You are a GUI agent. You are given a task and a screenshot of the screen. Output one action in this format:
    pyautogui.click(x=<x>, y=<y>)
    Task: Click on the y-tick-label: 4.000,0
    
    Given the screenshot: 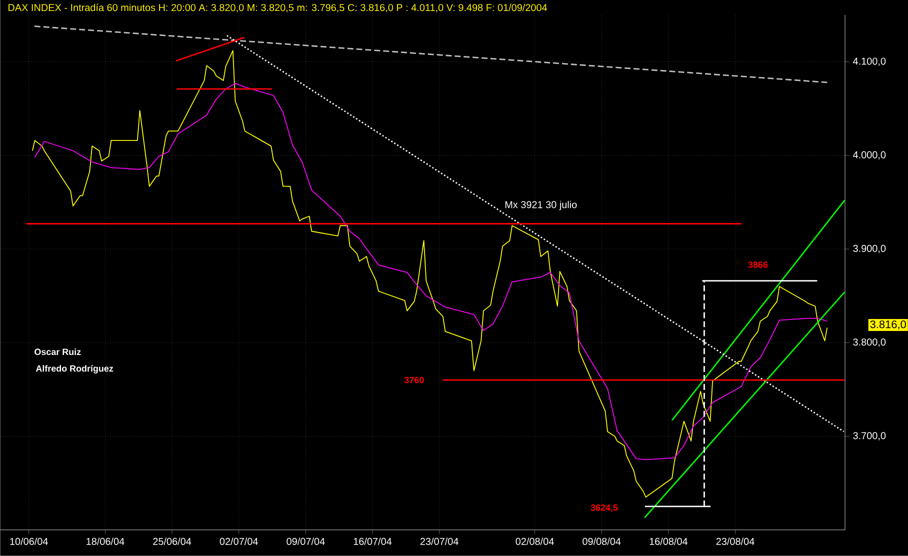 What is the action you would take?
    pyautogui.click(x=869, y=155)
    